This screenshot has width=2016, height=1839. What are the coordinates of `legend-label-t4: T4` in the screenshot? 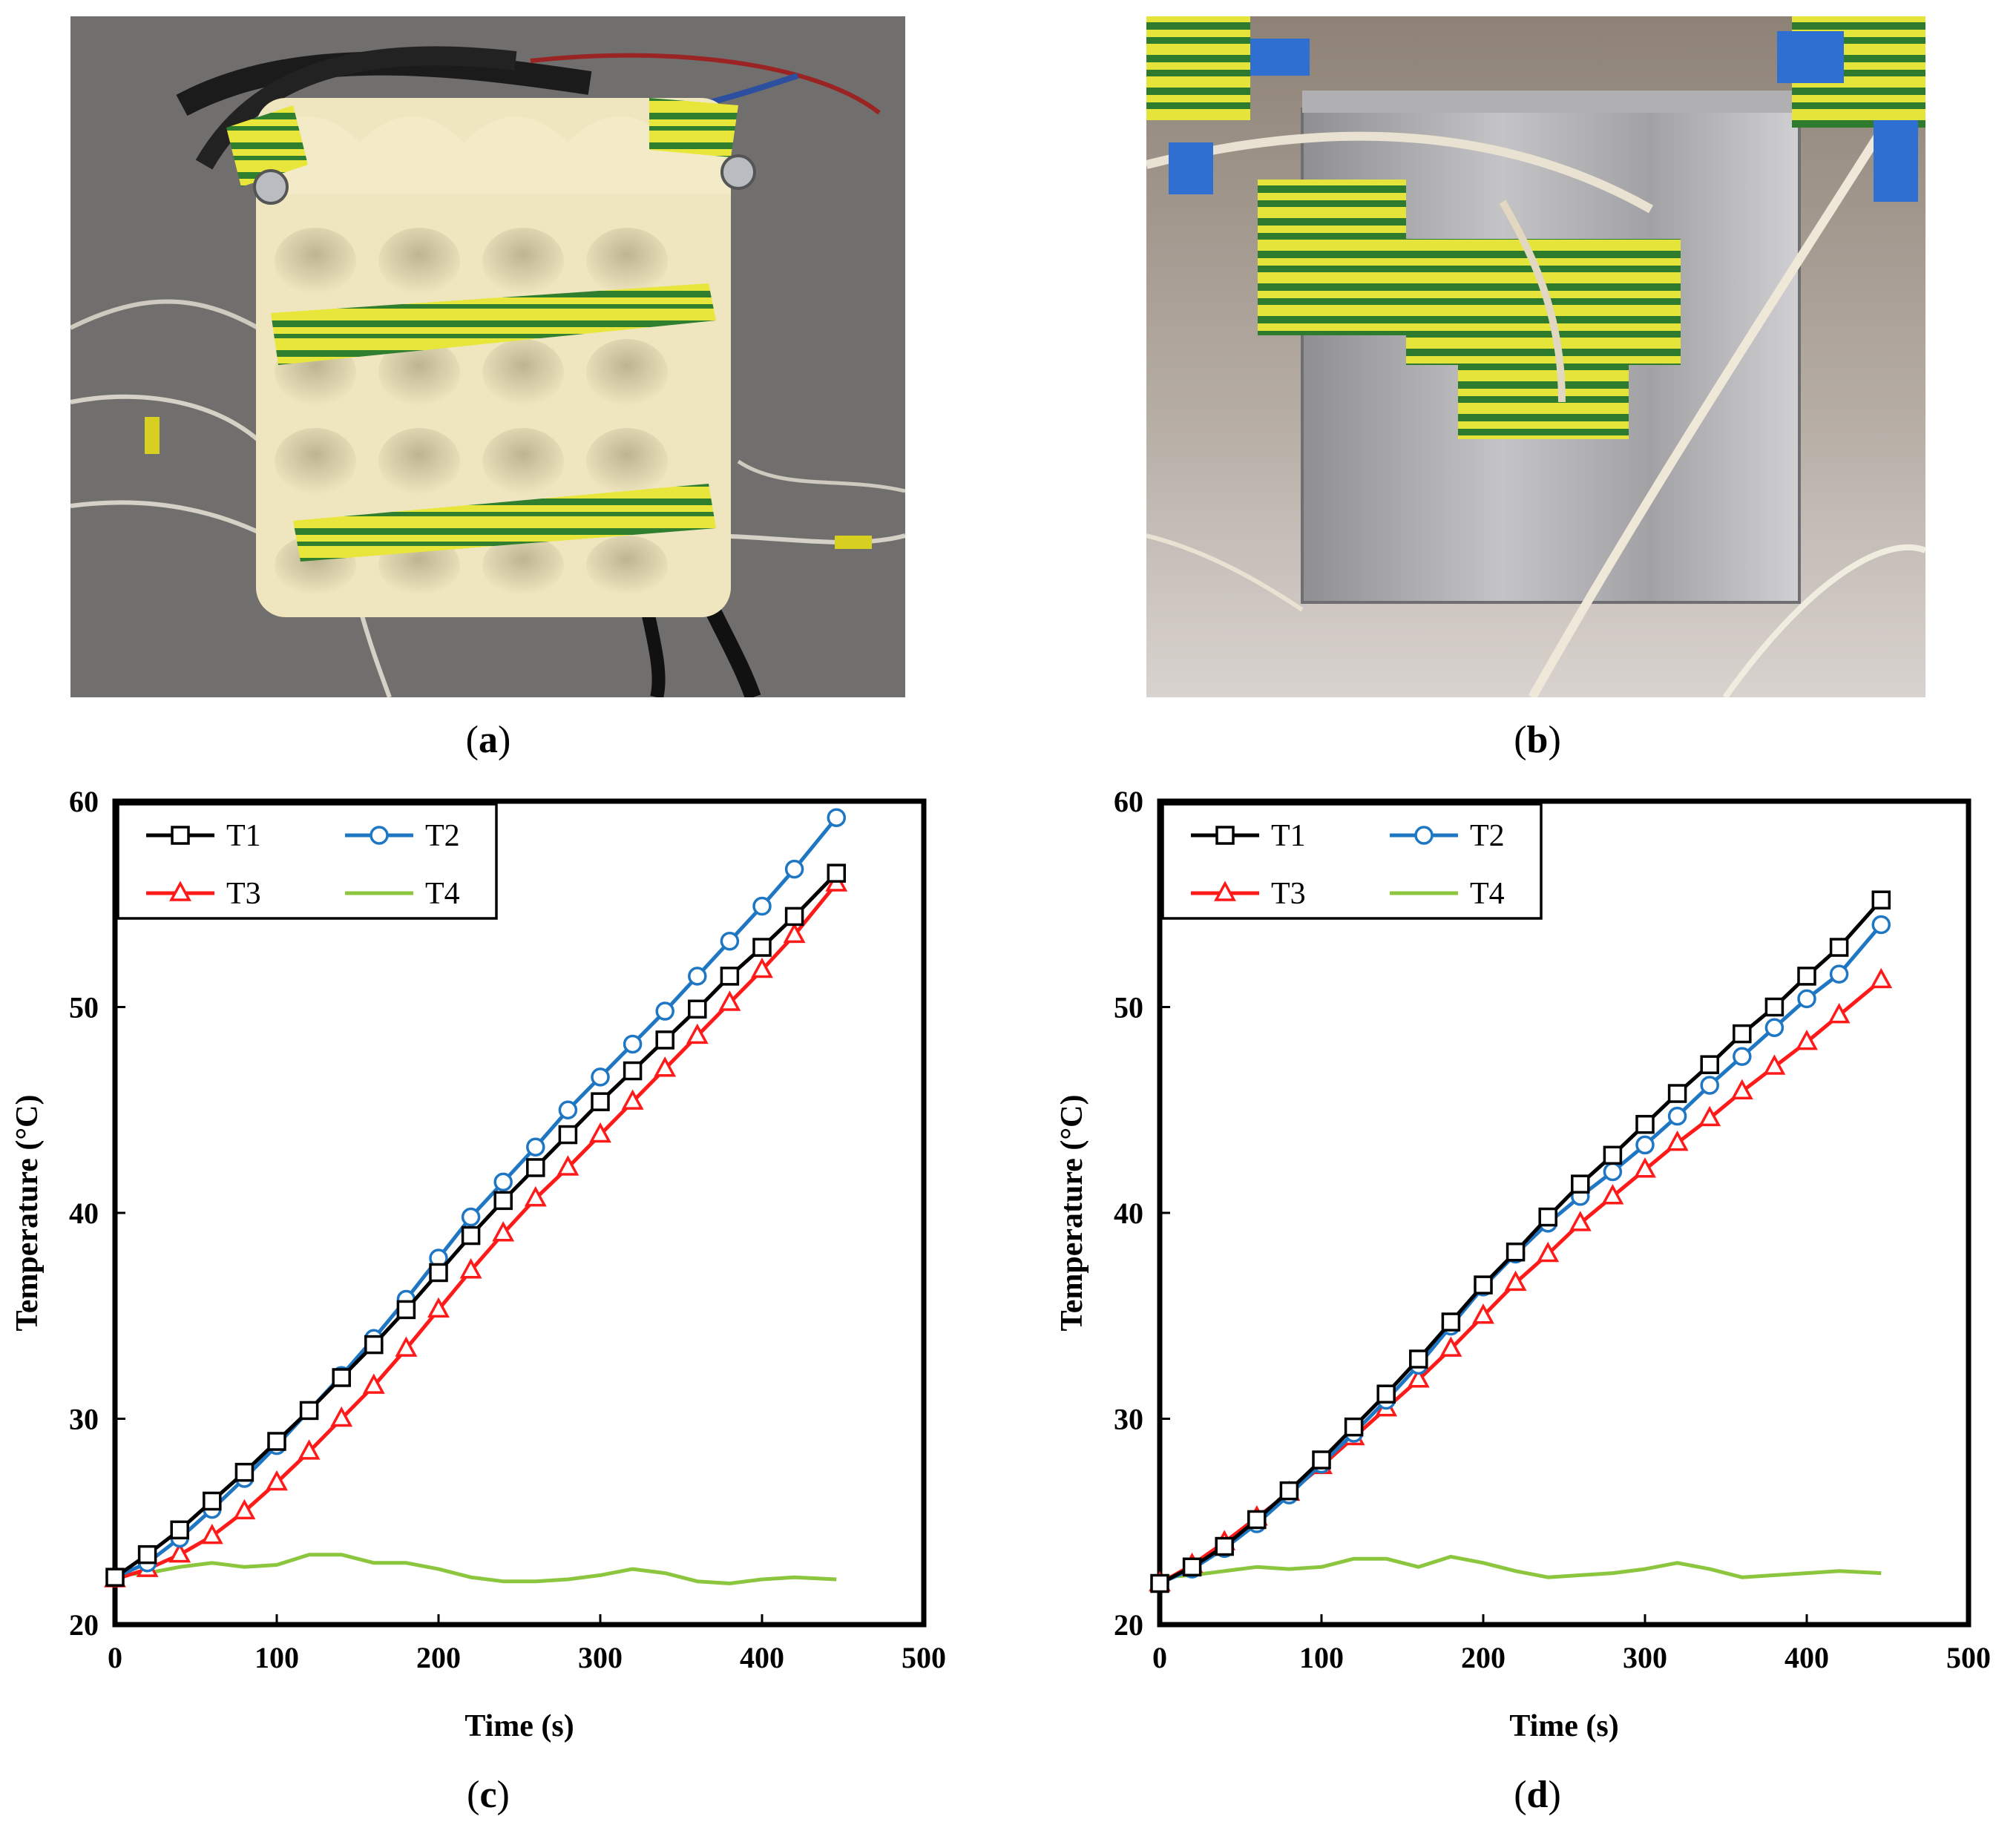 It's located at (1487, 894).